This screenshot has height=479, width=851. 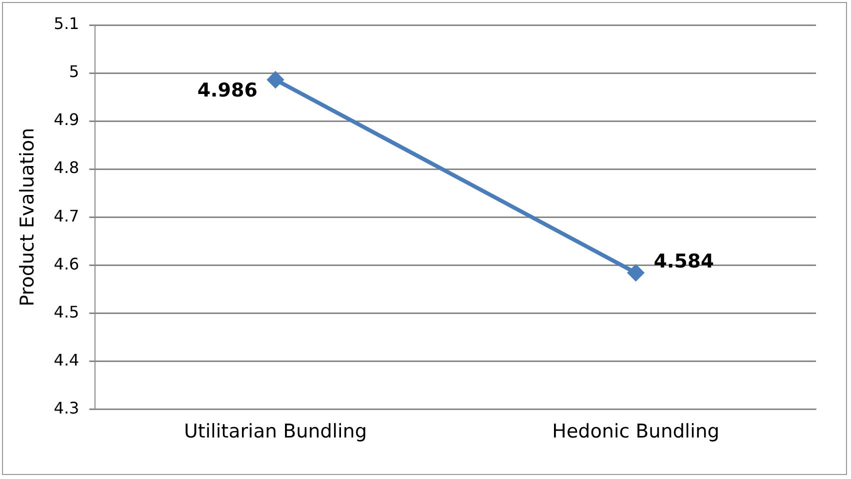 I want to click on x-tick-label: Hedonic Bundling, so click(x=636, y=431).